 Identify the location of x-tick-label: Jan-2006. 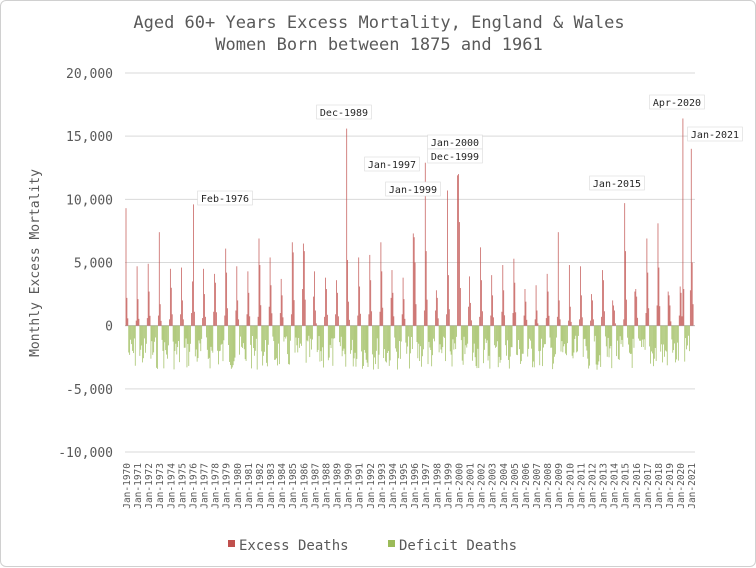
(526, 486).